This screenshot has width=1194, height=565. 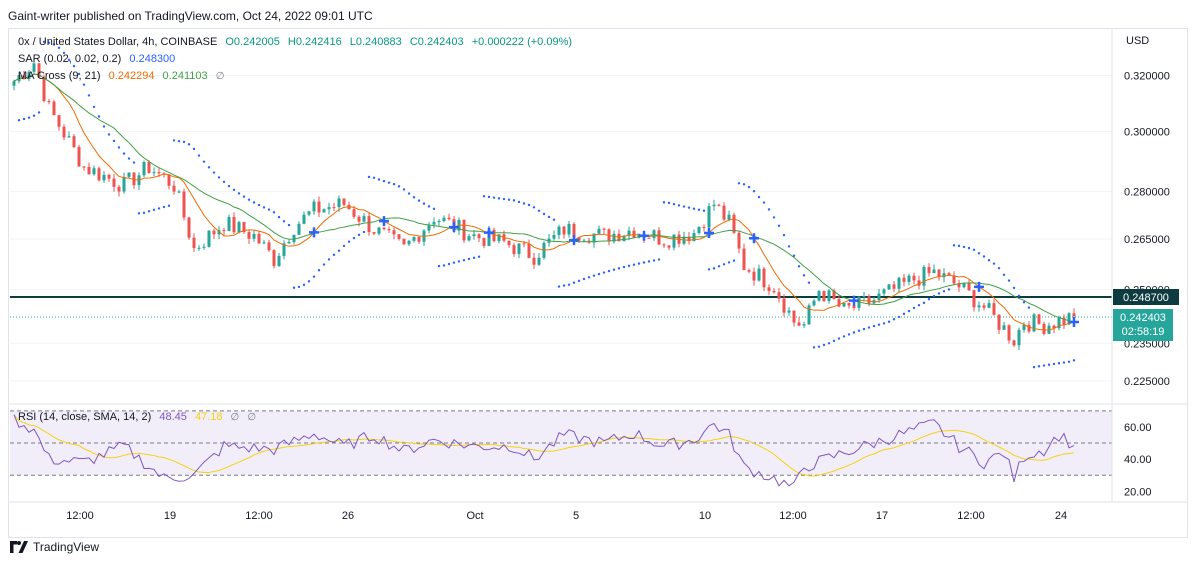 I want to click on hidden-value-icon-2: ∅, so click(x=252, y=417).